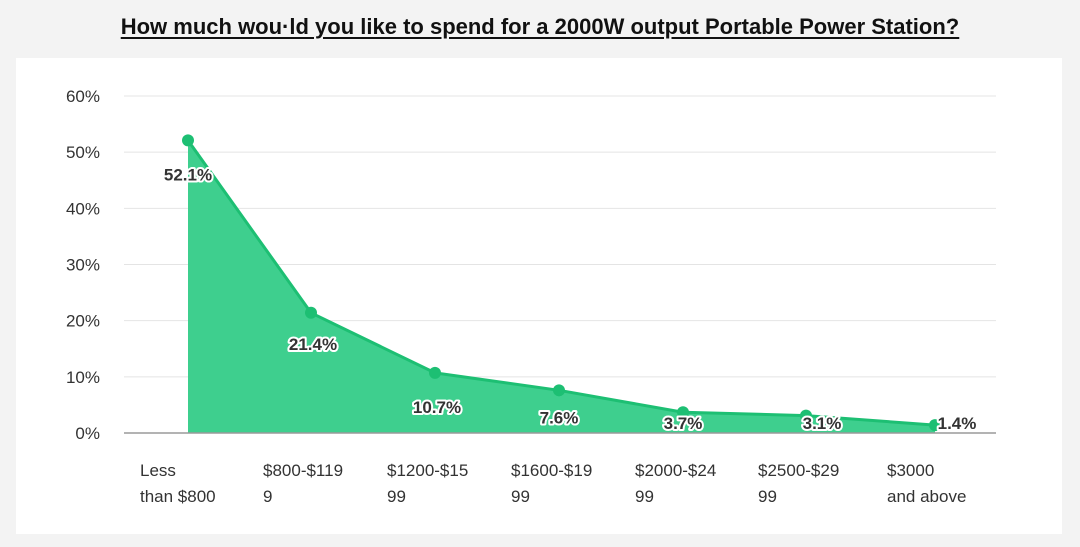 The image size is (1080, 547). What do you see at coordinates (158, 470) in the screenshot?
I see `x-tick-label: Less` at bounding box center [158, 470].